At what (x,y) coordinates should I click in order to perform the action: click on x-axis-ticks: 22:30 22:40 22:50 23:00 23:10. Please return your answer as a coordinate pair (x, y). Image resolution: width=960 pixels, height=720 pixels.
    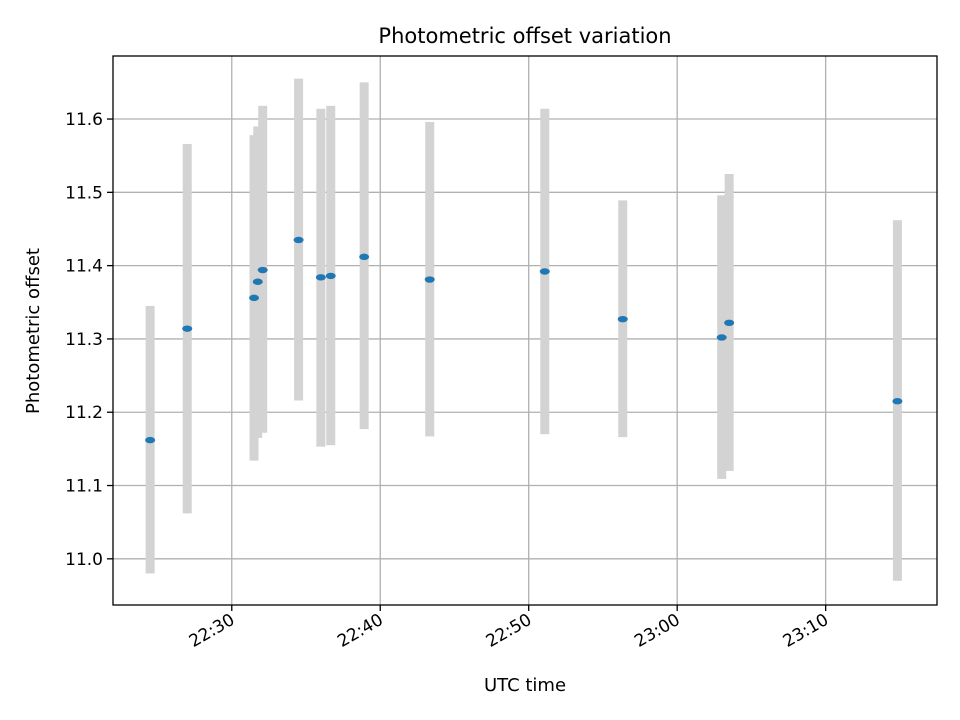
    Looking at the image, I should click on (509, 628).